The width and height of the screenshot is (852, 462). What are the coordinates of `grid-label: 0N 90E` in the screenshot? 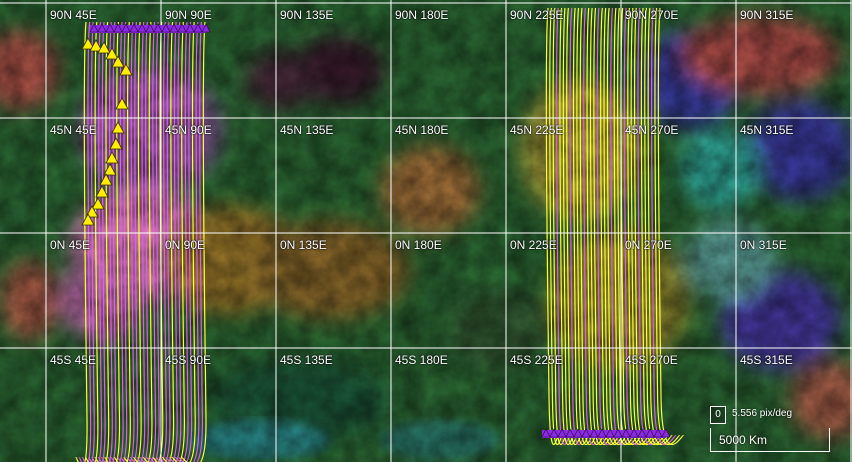 It's located at (185, 245).